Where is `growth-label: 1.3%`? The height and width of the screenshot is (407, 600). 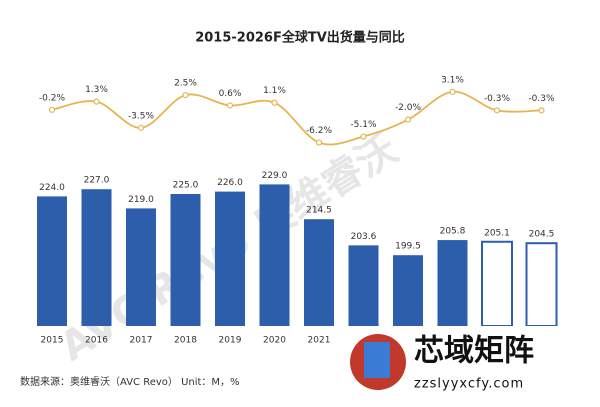 growth-label: 1.3% is located at coordinates (96, 90).